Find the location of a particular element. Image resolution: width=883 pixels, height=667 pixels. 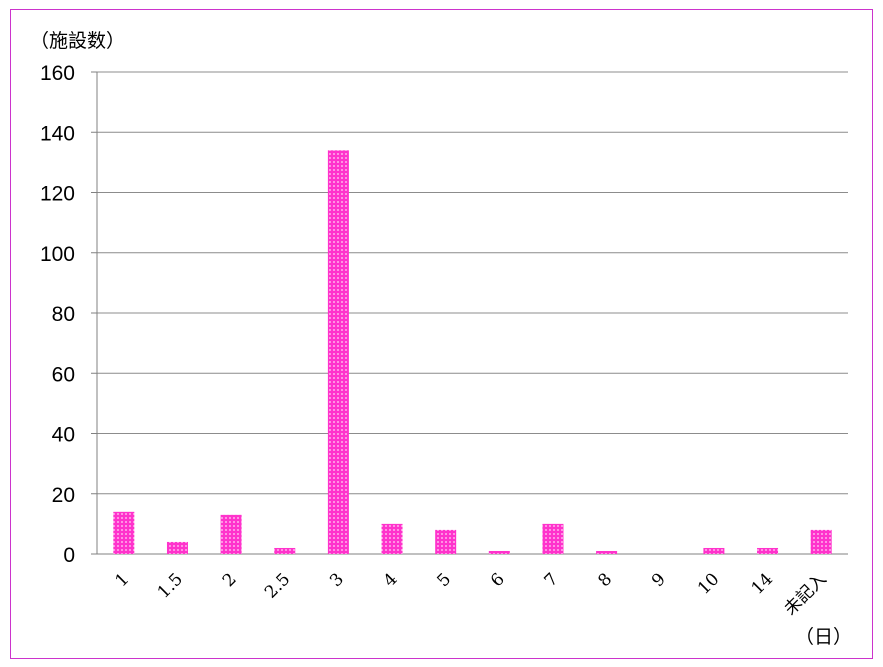

y-tick-label: 20 is located at coordinates (63, 495).